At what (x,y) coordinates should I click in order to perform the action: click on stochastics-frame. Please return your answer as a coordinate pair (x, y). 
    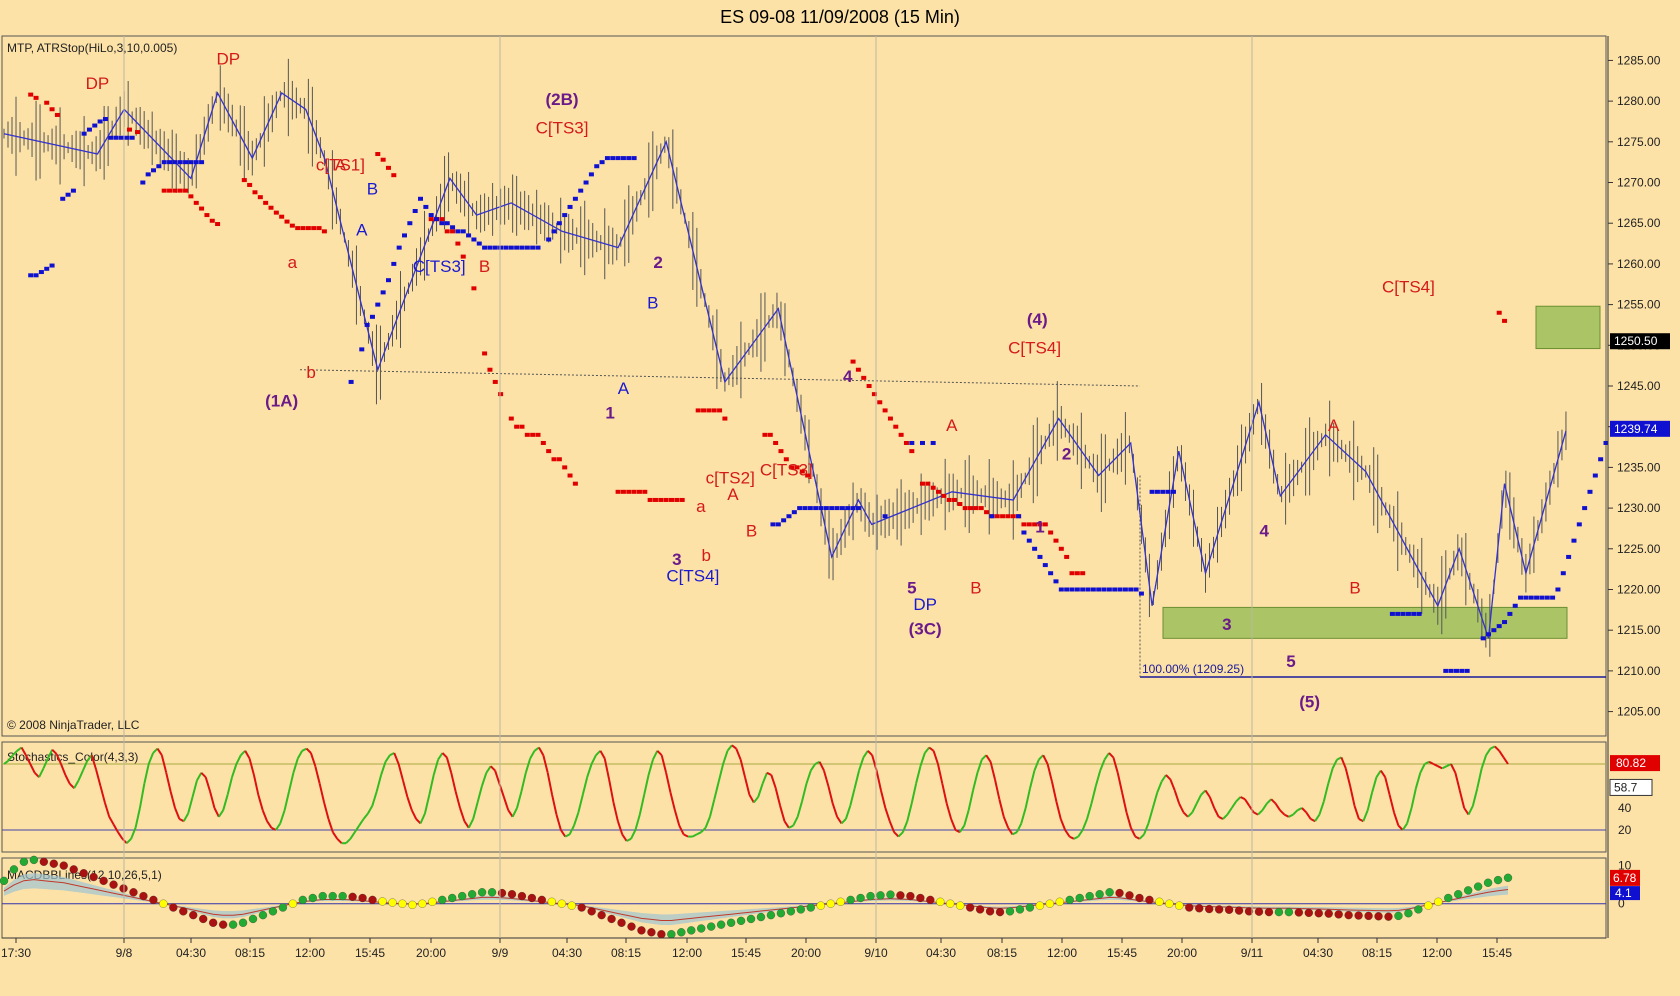
    Looking at the image, I should click on (804, 797).